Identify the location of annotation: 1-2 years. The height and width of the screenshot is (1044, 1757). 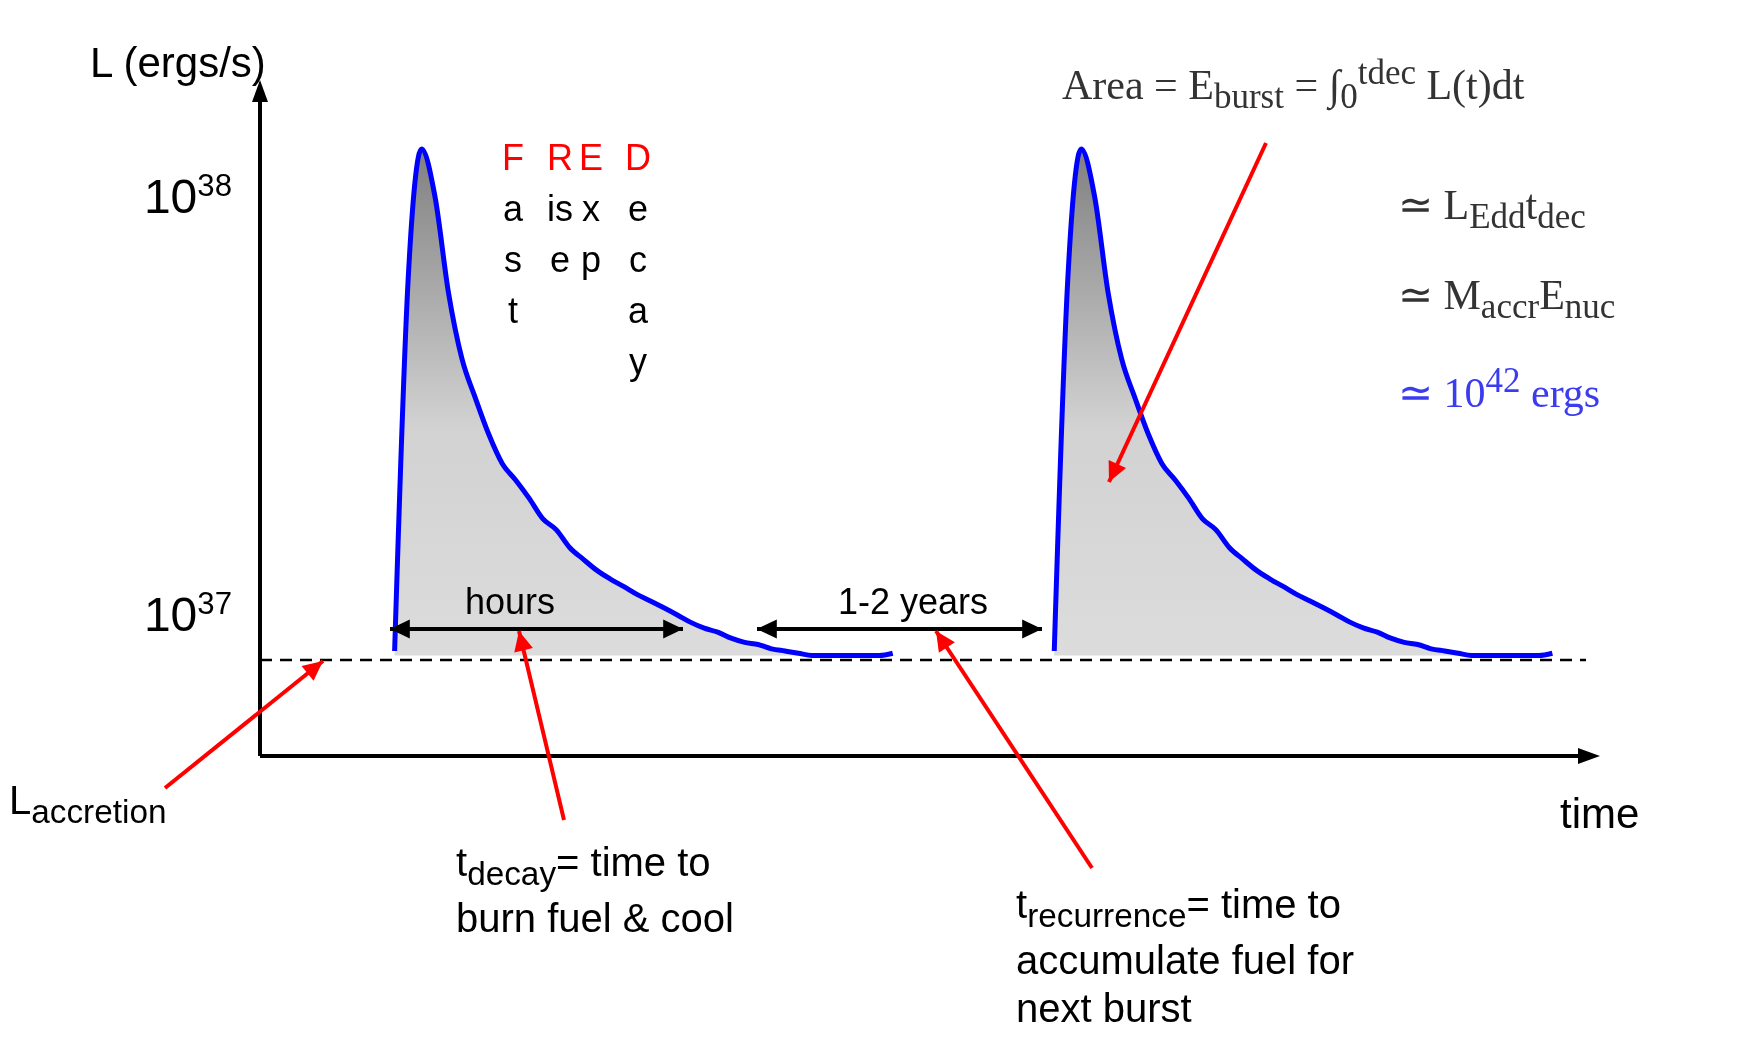
(913, 602).